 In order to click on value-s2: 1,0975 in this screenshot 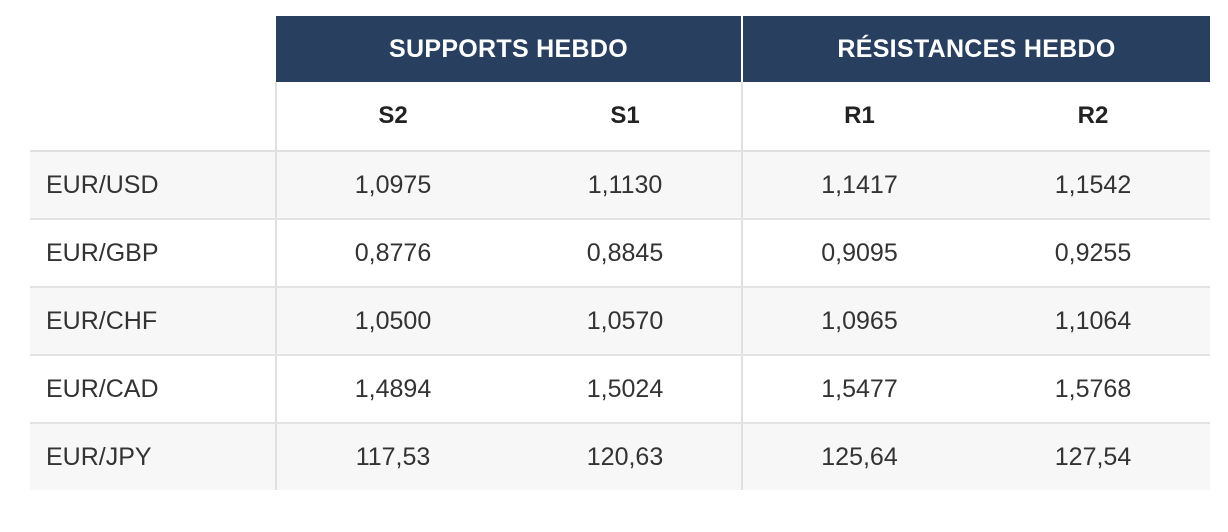, I will do `click(392, 185)`.